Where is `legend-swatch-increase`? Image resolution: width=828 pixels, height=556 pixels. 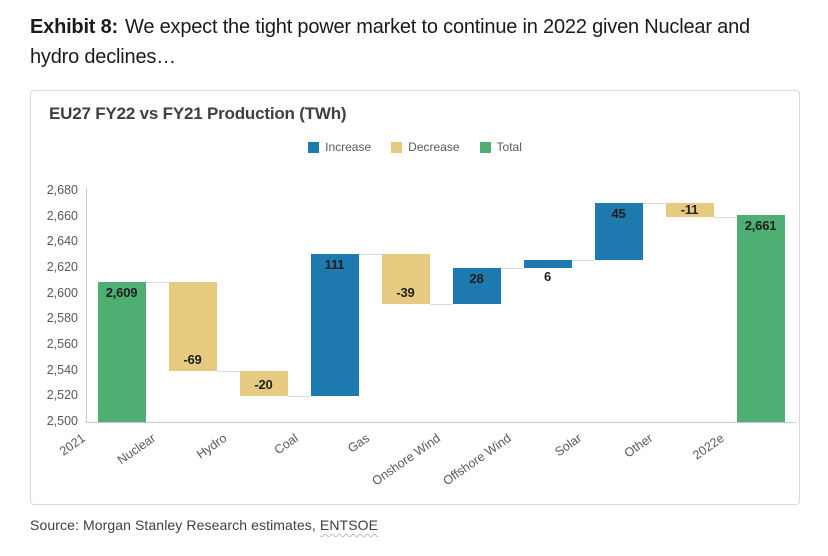 legend-swatch-increase is located at coordinates (314, 147).